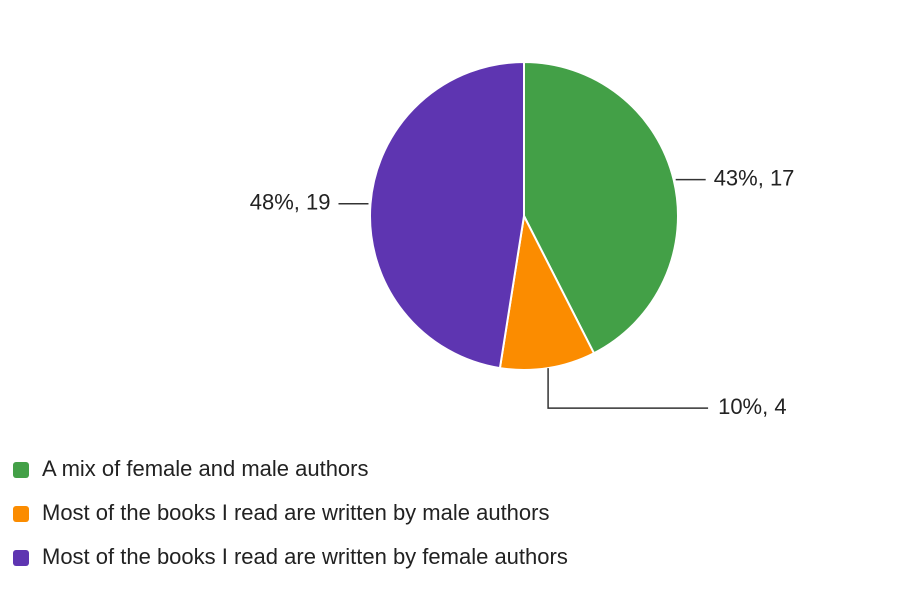 The width and height of the screenshot is (904, 598). I want to click on data-label: 48%, 19, so click(290, 202).